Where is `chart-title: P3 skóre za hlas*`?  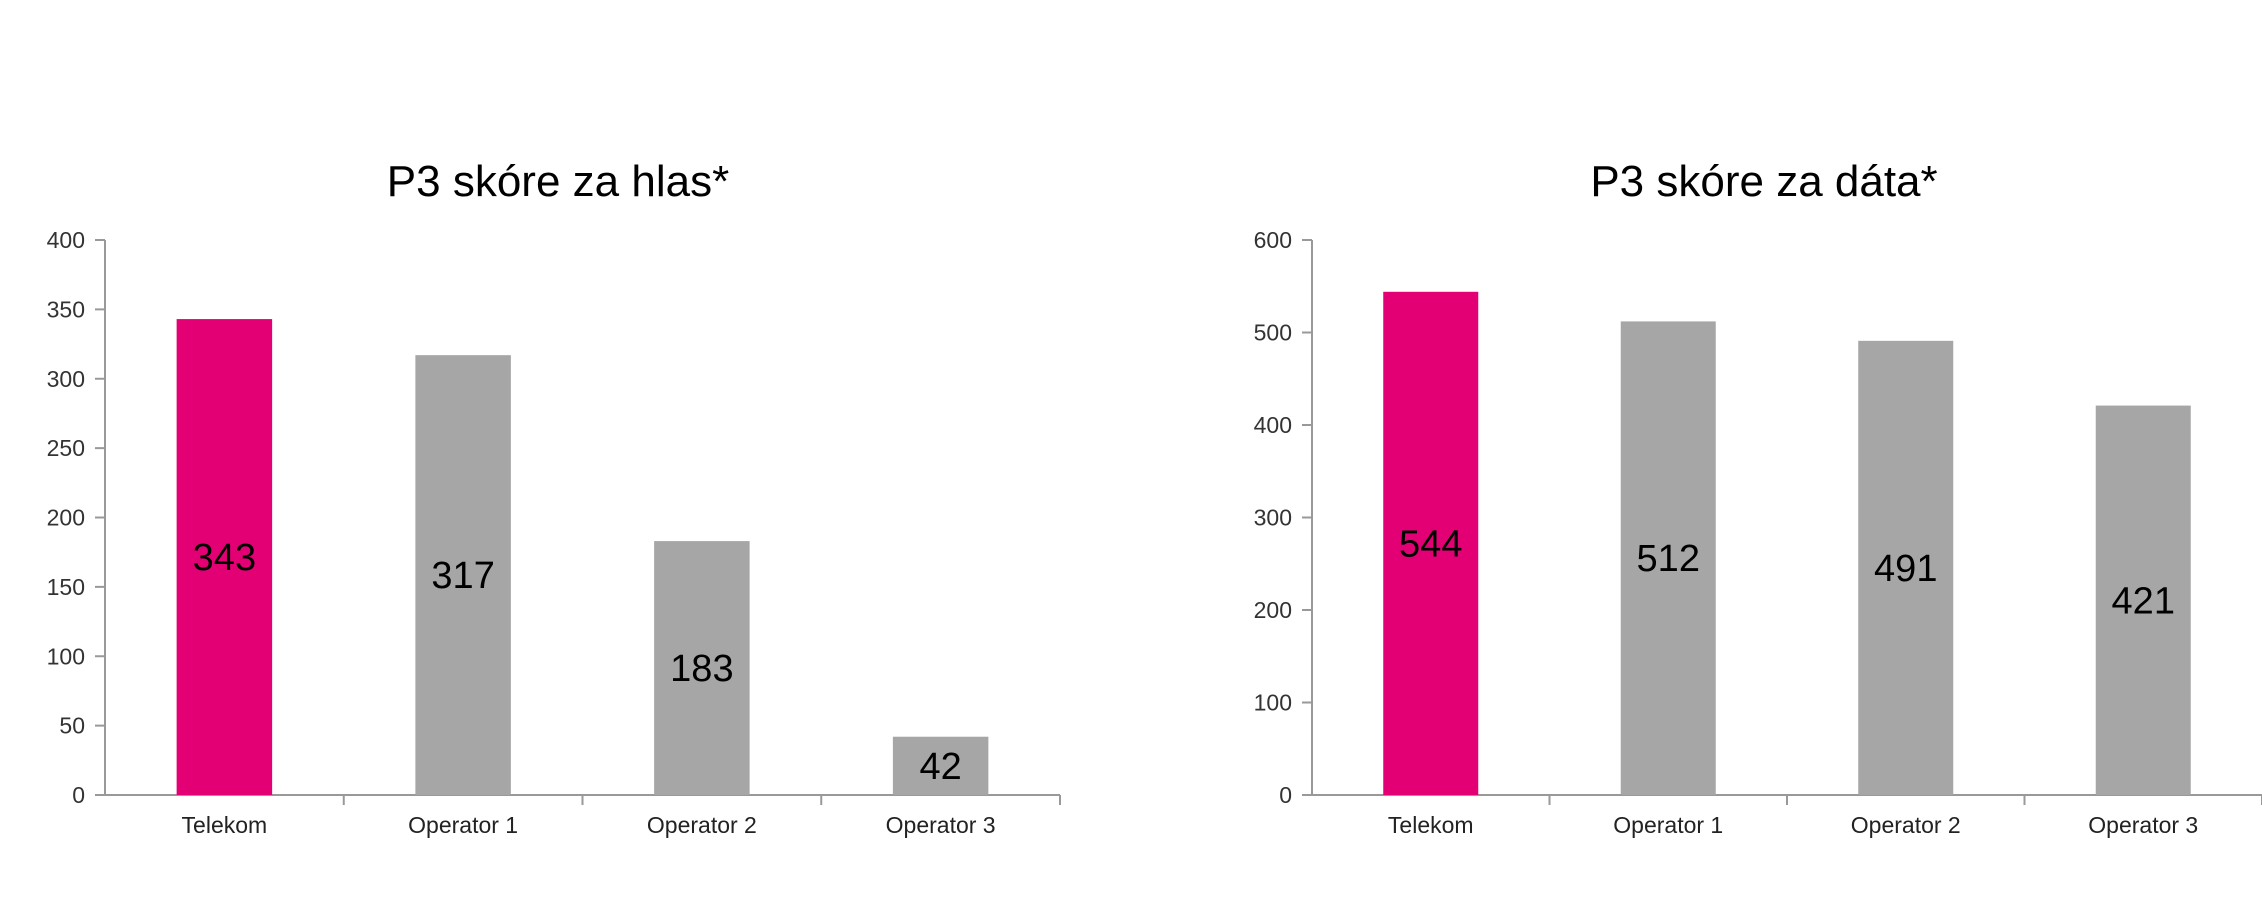 chart-title: P3 skóre za hlas* is located at coordinates (558, 181).